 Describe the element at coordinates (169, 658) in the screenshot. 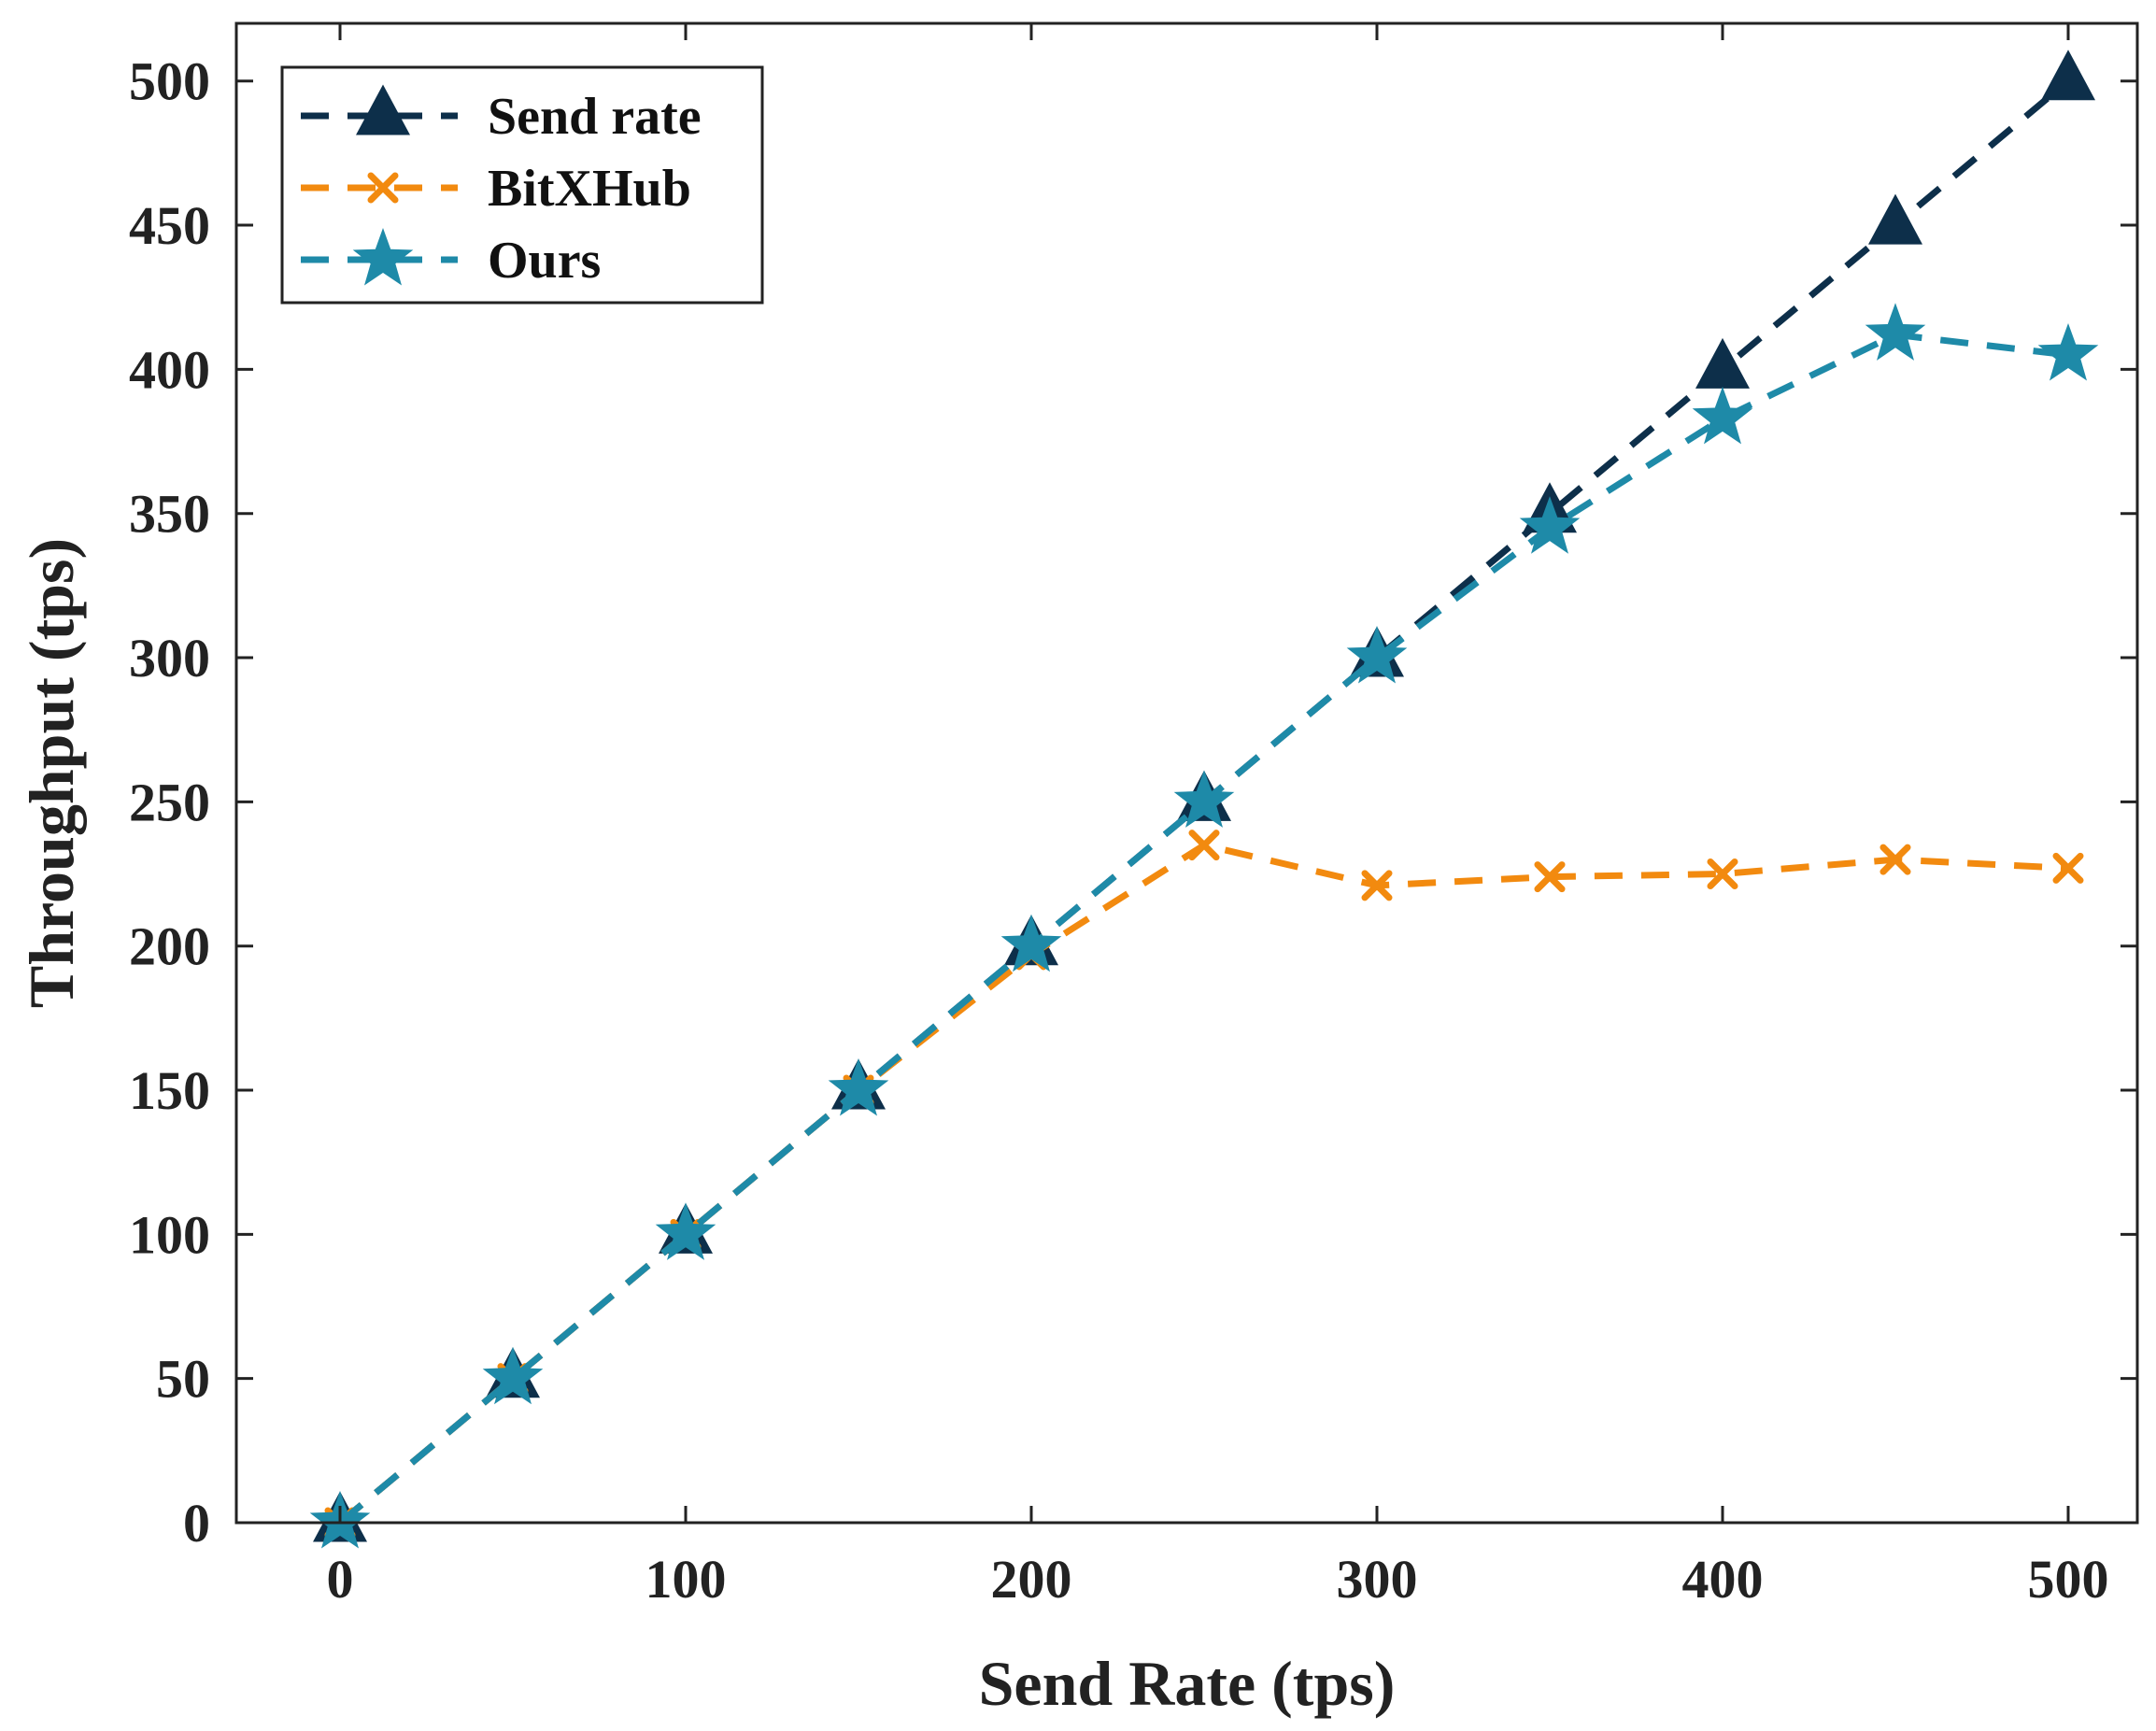

I see `y-tick-label: 300` at that location.